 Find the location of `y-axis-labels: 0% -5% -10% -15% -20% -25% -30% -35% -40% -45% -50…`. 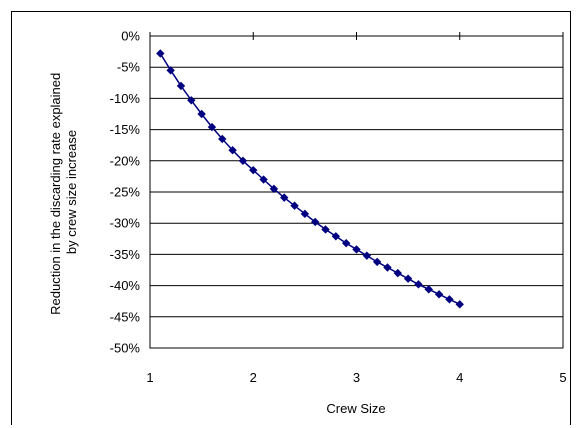

y-axis-labels: 0% -5% -10% -15% -20% -25% -30% -35% -40% -45% -50… is located at coordinates (125, 192).